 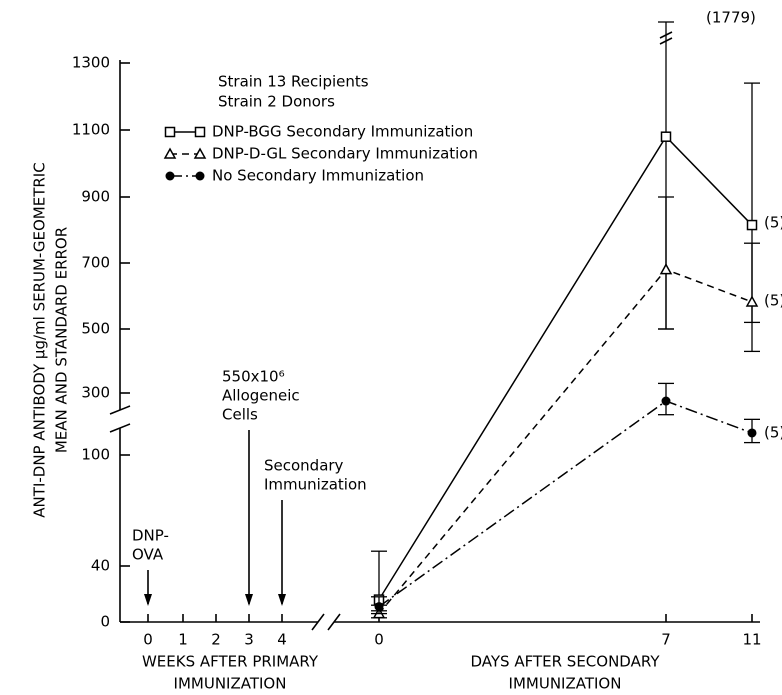 What do you see at coordinates (100, 566) in the screenshot?
I see `y-tick-label: 40` at bounding box center [100, 566].